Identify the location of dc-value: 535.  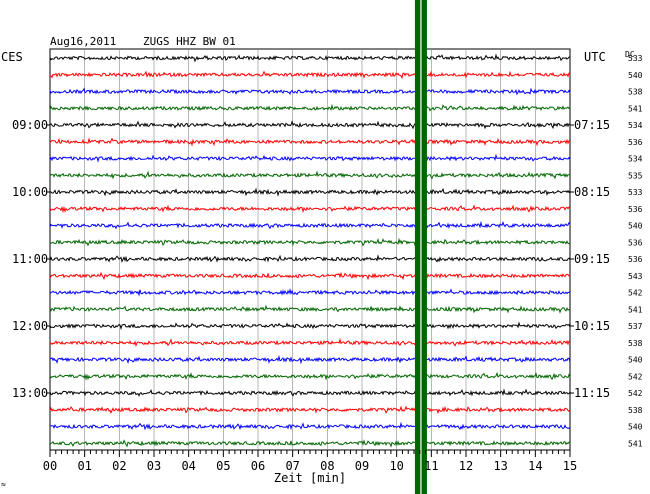
(635, 175).